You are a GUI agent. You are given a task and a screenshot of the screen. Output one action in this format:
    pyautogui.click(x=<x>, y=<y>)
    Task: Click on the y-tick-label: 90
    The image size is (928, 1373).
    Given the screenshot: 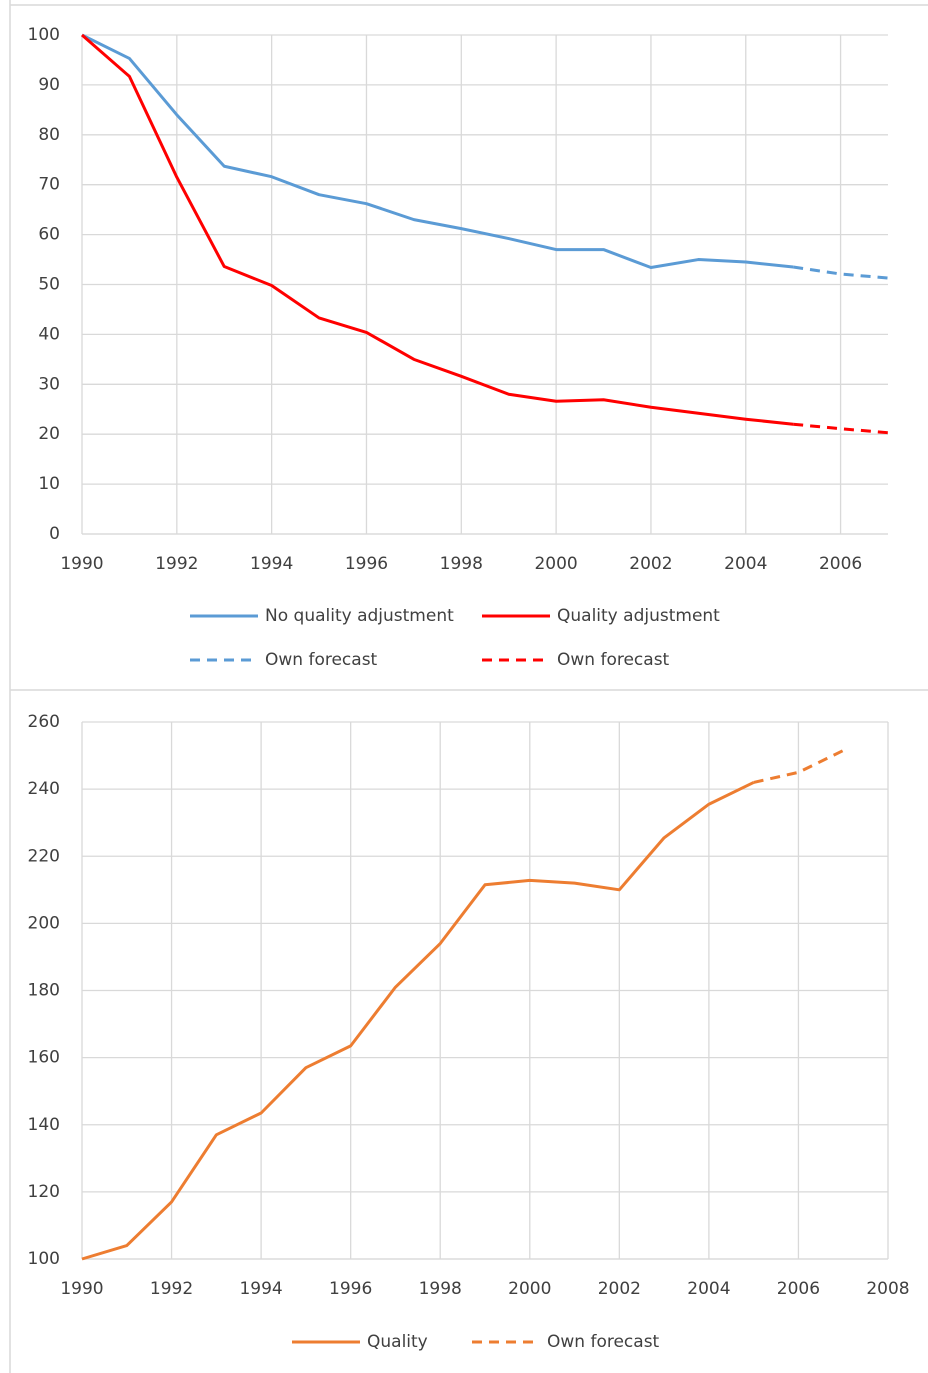 What is the action you would take?
    pyautogui.click(x=49, y=85)
    